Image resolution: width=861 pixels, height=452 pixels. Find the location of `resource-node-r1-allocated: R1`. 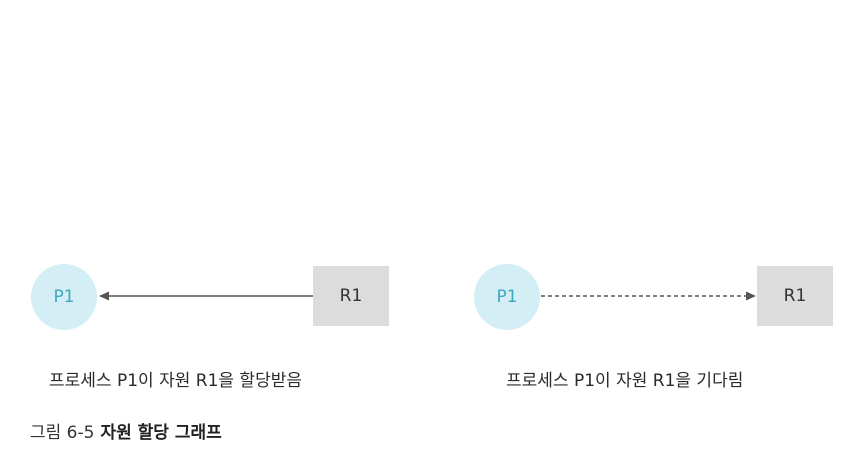

resource-node-r1-allocated: R1 is located at coordinates (351, 296).